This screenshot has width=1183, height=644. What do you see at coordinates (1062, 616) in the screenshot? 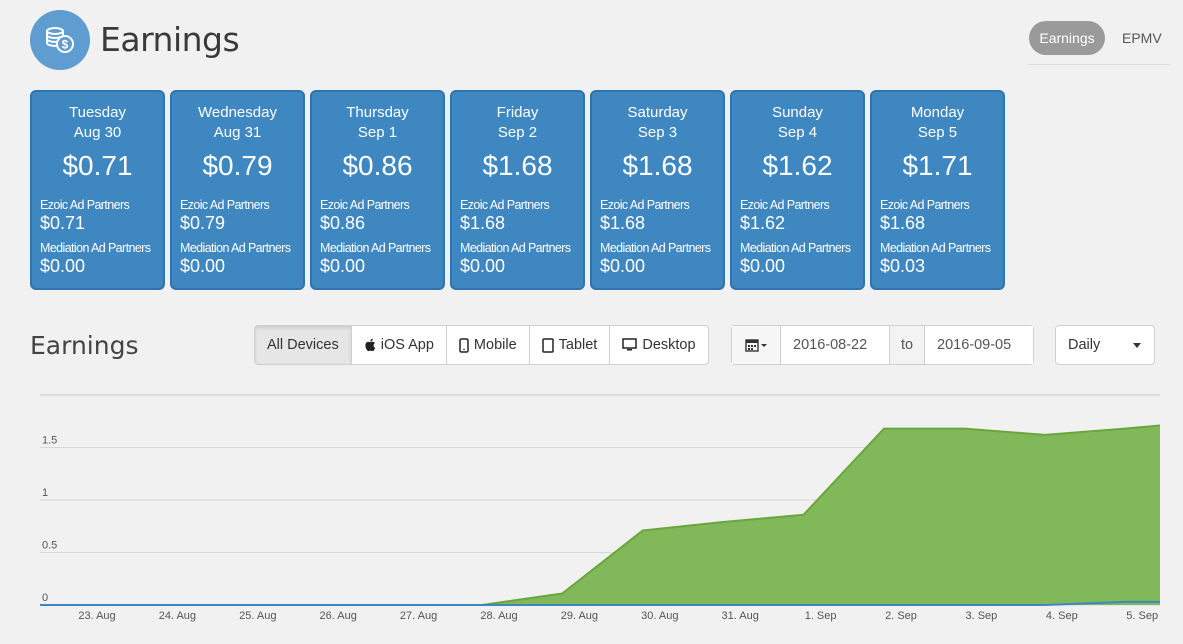
I see `x-tick-label: 4. Sep` at bounding box center [1062, 616].